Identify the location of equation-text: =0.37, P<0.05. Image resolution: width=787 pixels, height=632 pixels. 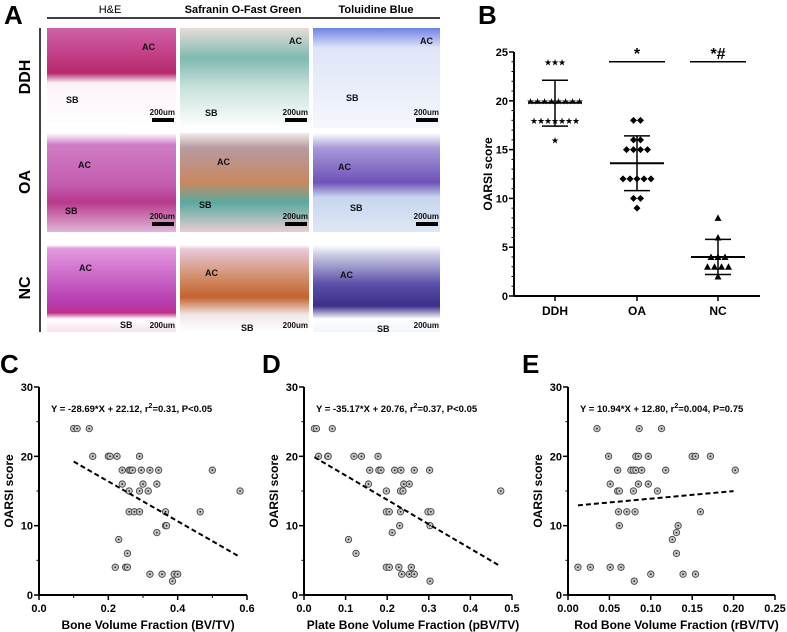
(447, 409).